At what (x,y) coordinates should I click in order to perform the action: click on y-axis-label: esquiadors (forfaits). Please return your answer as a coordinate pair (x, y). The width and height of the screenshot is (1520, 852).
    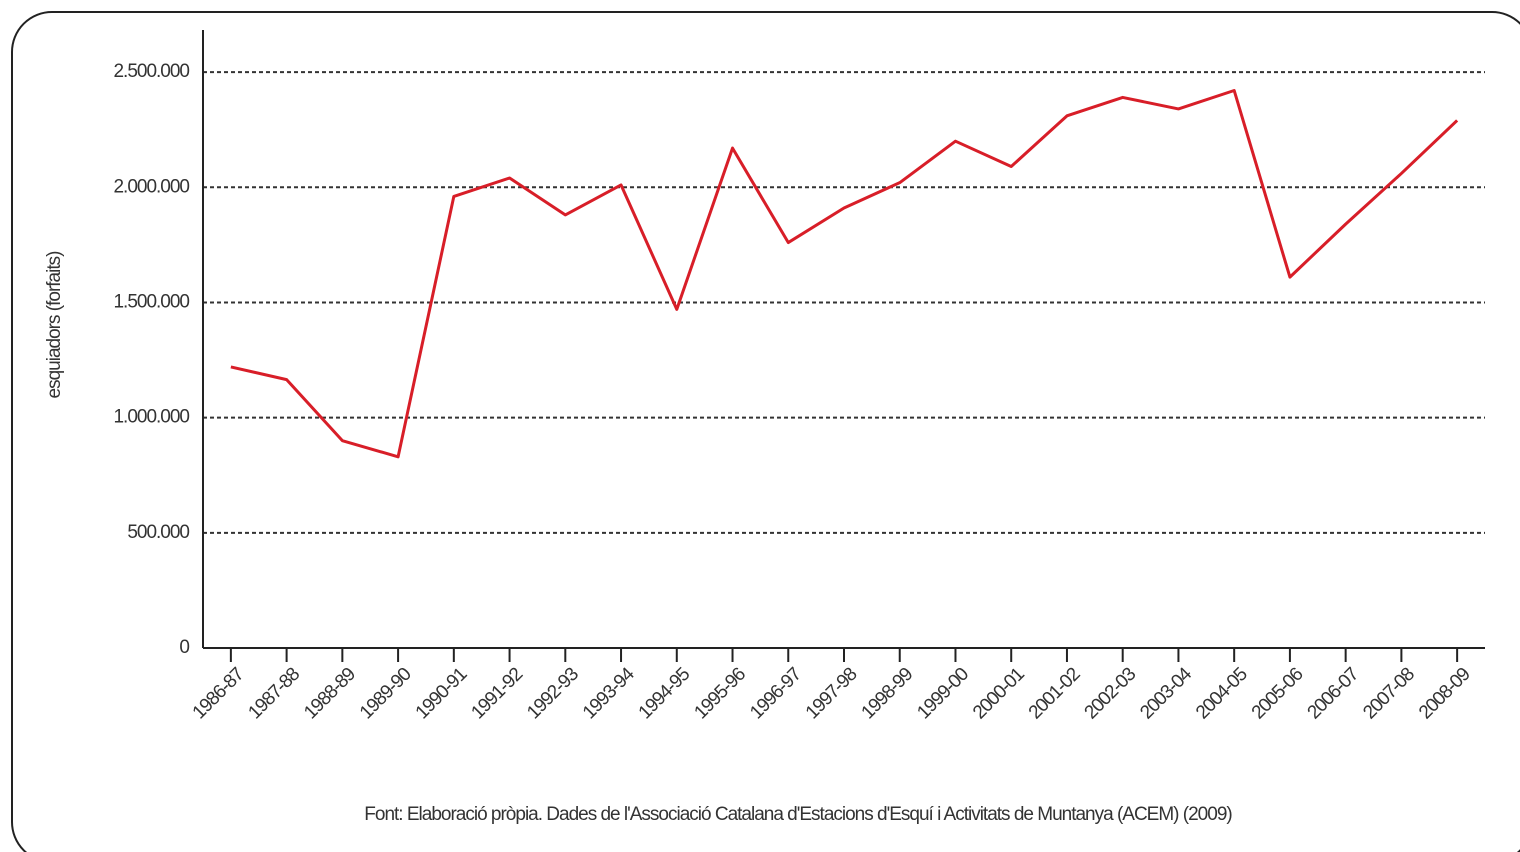
    Looking at the image, I should click on (54, 325).